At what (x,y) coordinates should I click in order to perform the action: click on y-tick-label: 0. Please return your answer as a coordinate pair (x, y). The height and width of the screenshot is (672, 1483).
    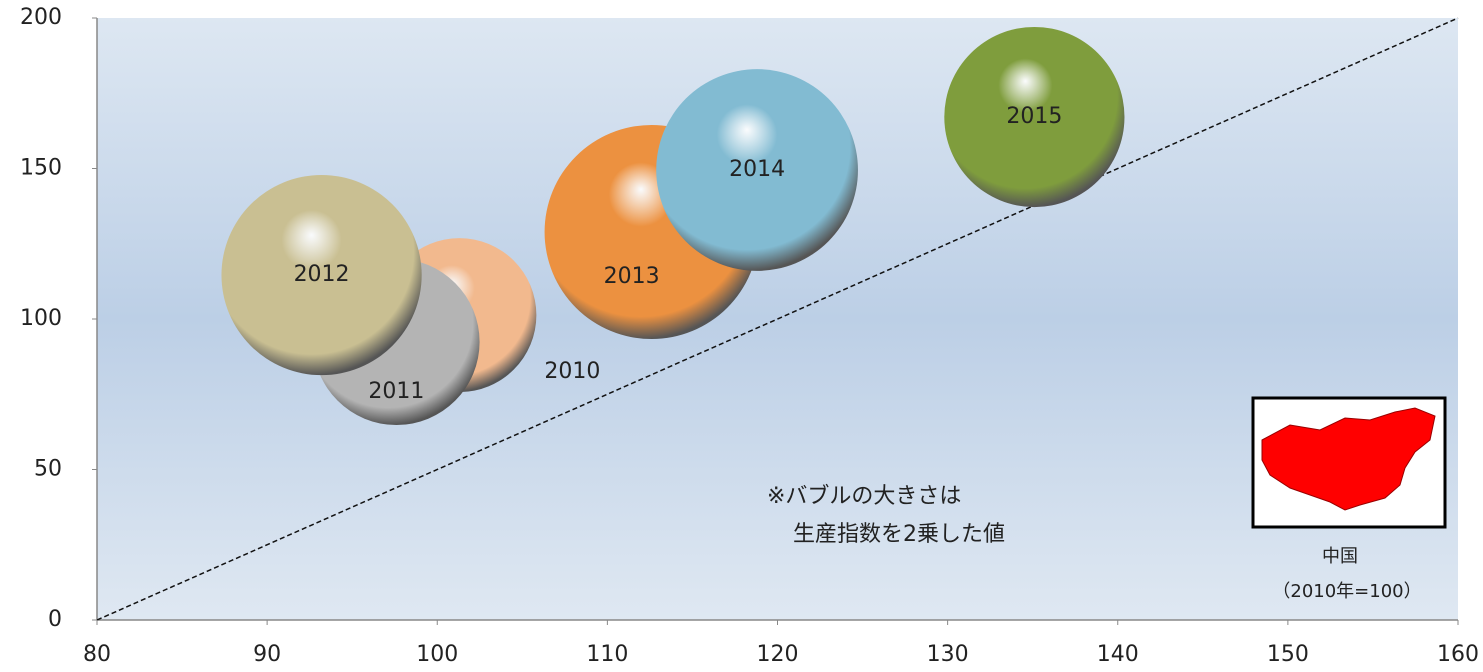
    Looking at the image, I should click on (55, 619).